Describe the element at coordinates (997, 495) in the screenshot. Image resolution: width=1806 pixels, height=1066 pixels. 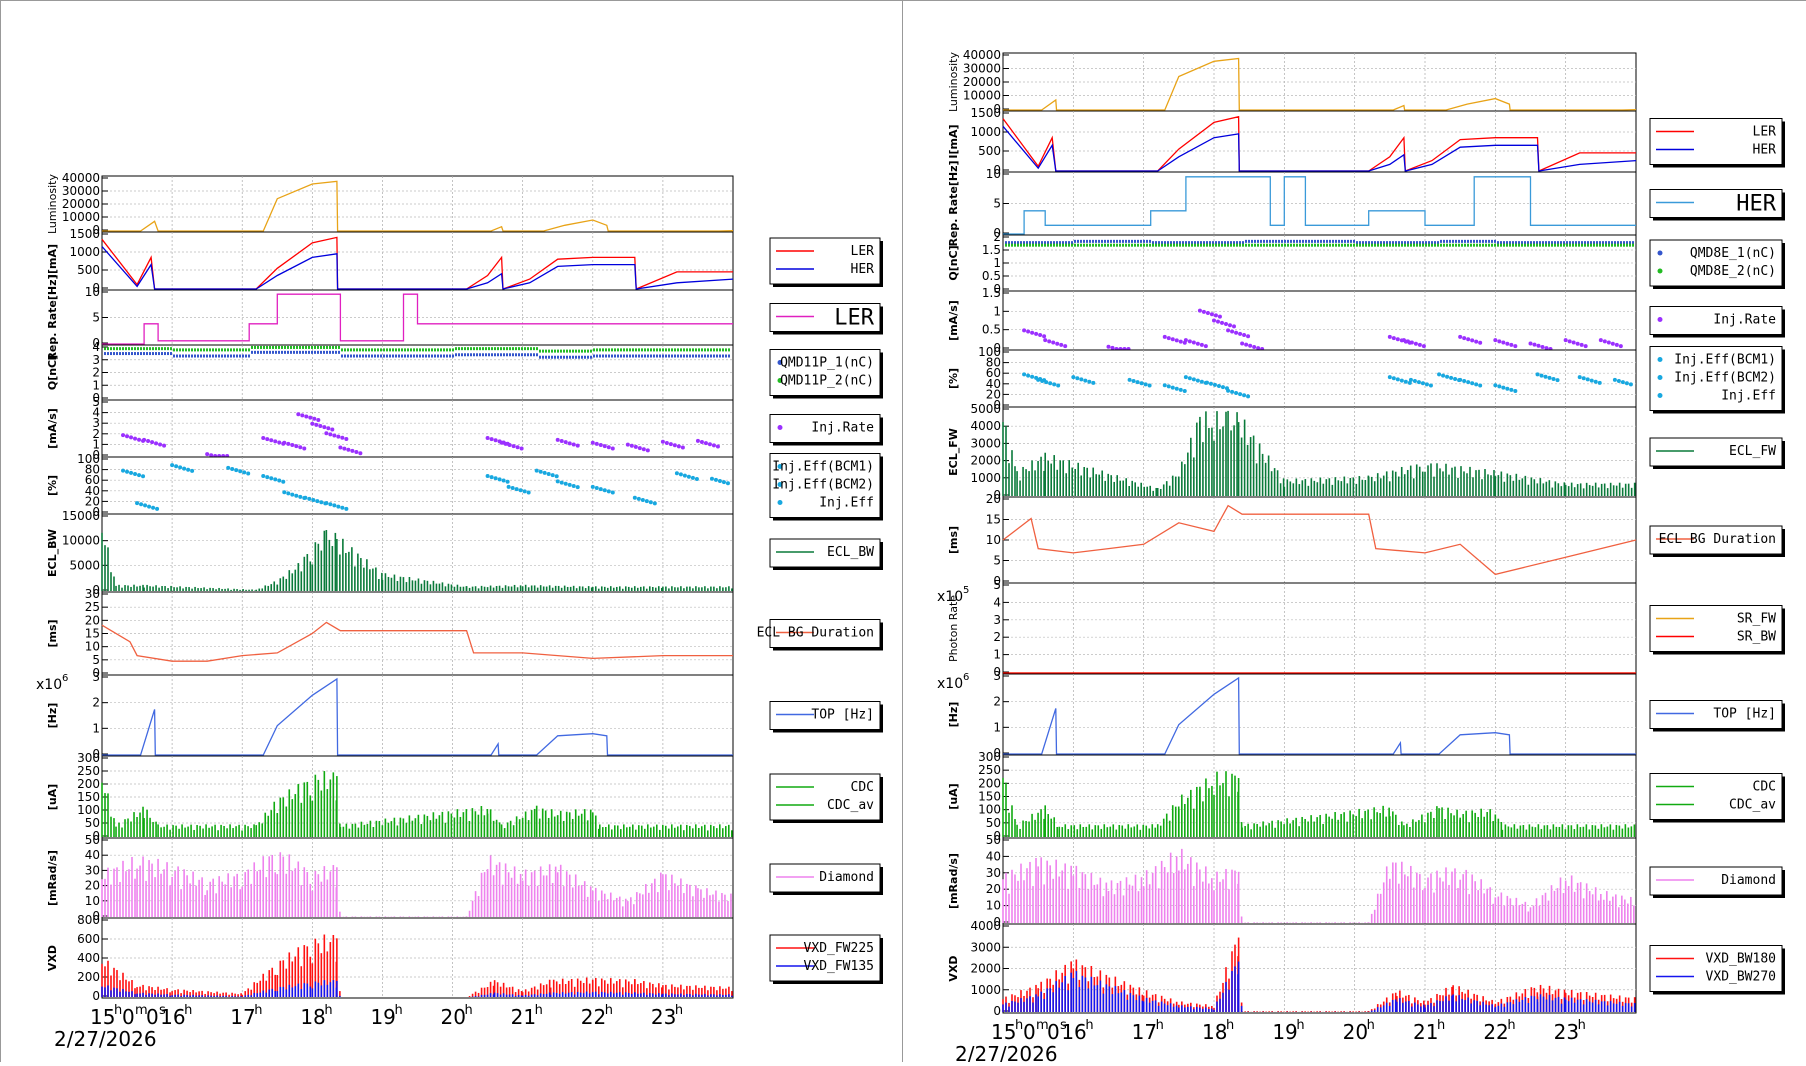
I see `y-tick-label: 0` at that location.